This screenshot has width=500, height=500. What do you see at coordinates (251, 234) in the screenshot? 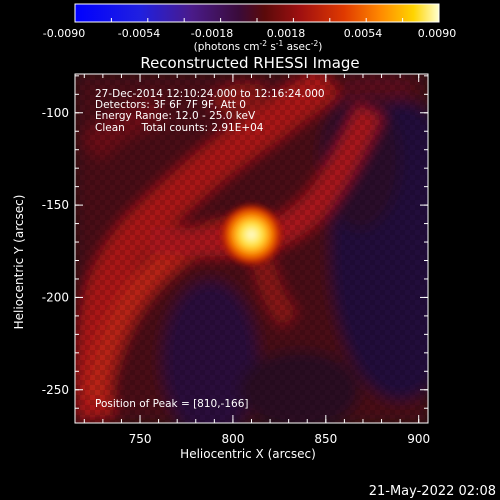
I see `flare-peak-source` at bounding box center [251, 234].